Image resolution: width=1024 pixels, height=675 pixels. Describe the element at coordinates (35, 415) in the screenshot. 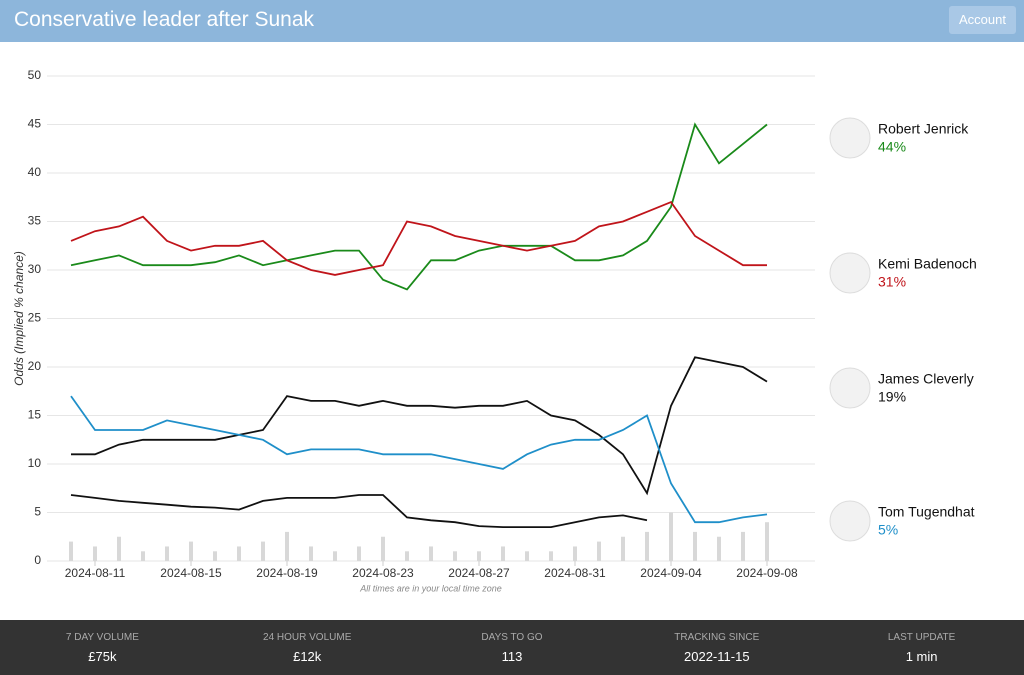

I see `y-tick-label: 15` at that location.